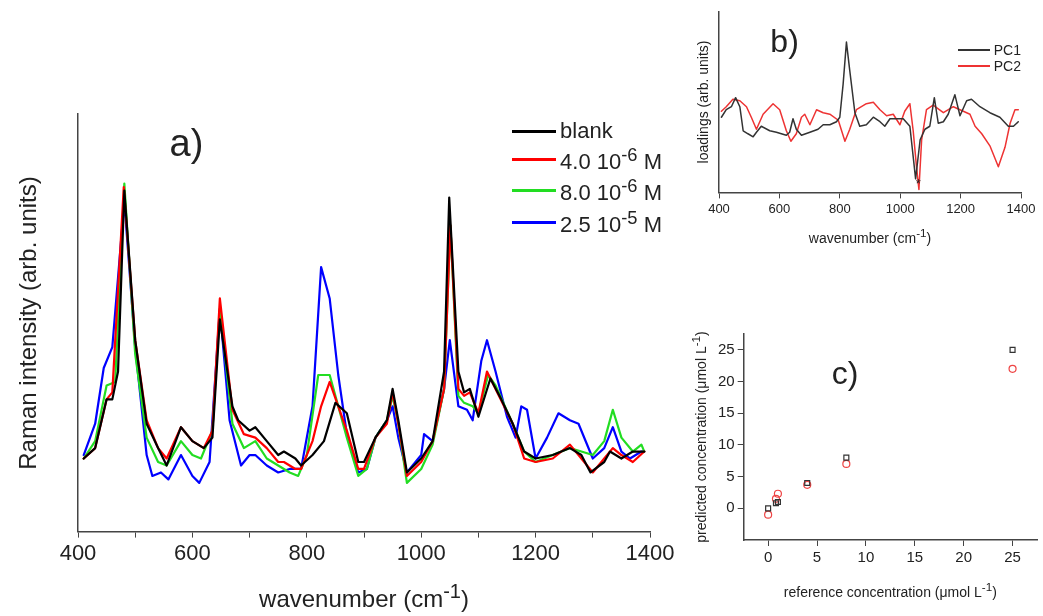 This screenshot has width=1043, height=616. Describe the element at coordinates (1012, 557) in the screenshot. I see `x-tick-label: 25` at that location.